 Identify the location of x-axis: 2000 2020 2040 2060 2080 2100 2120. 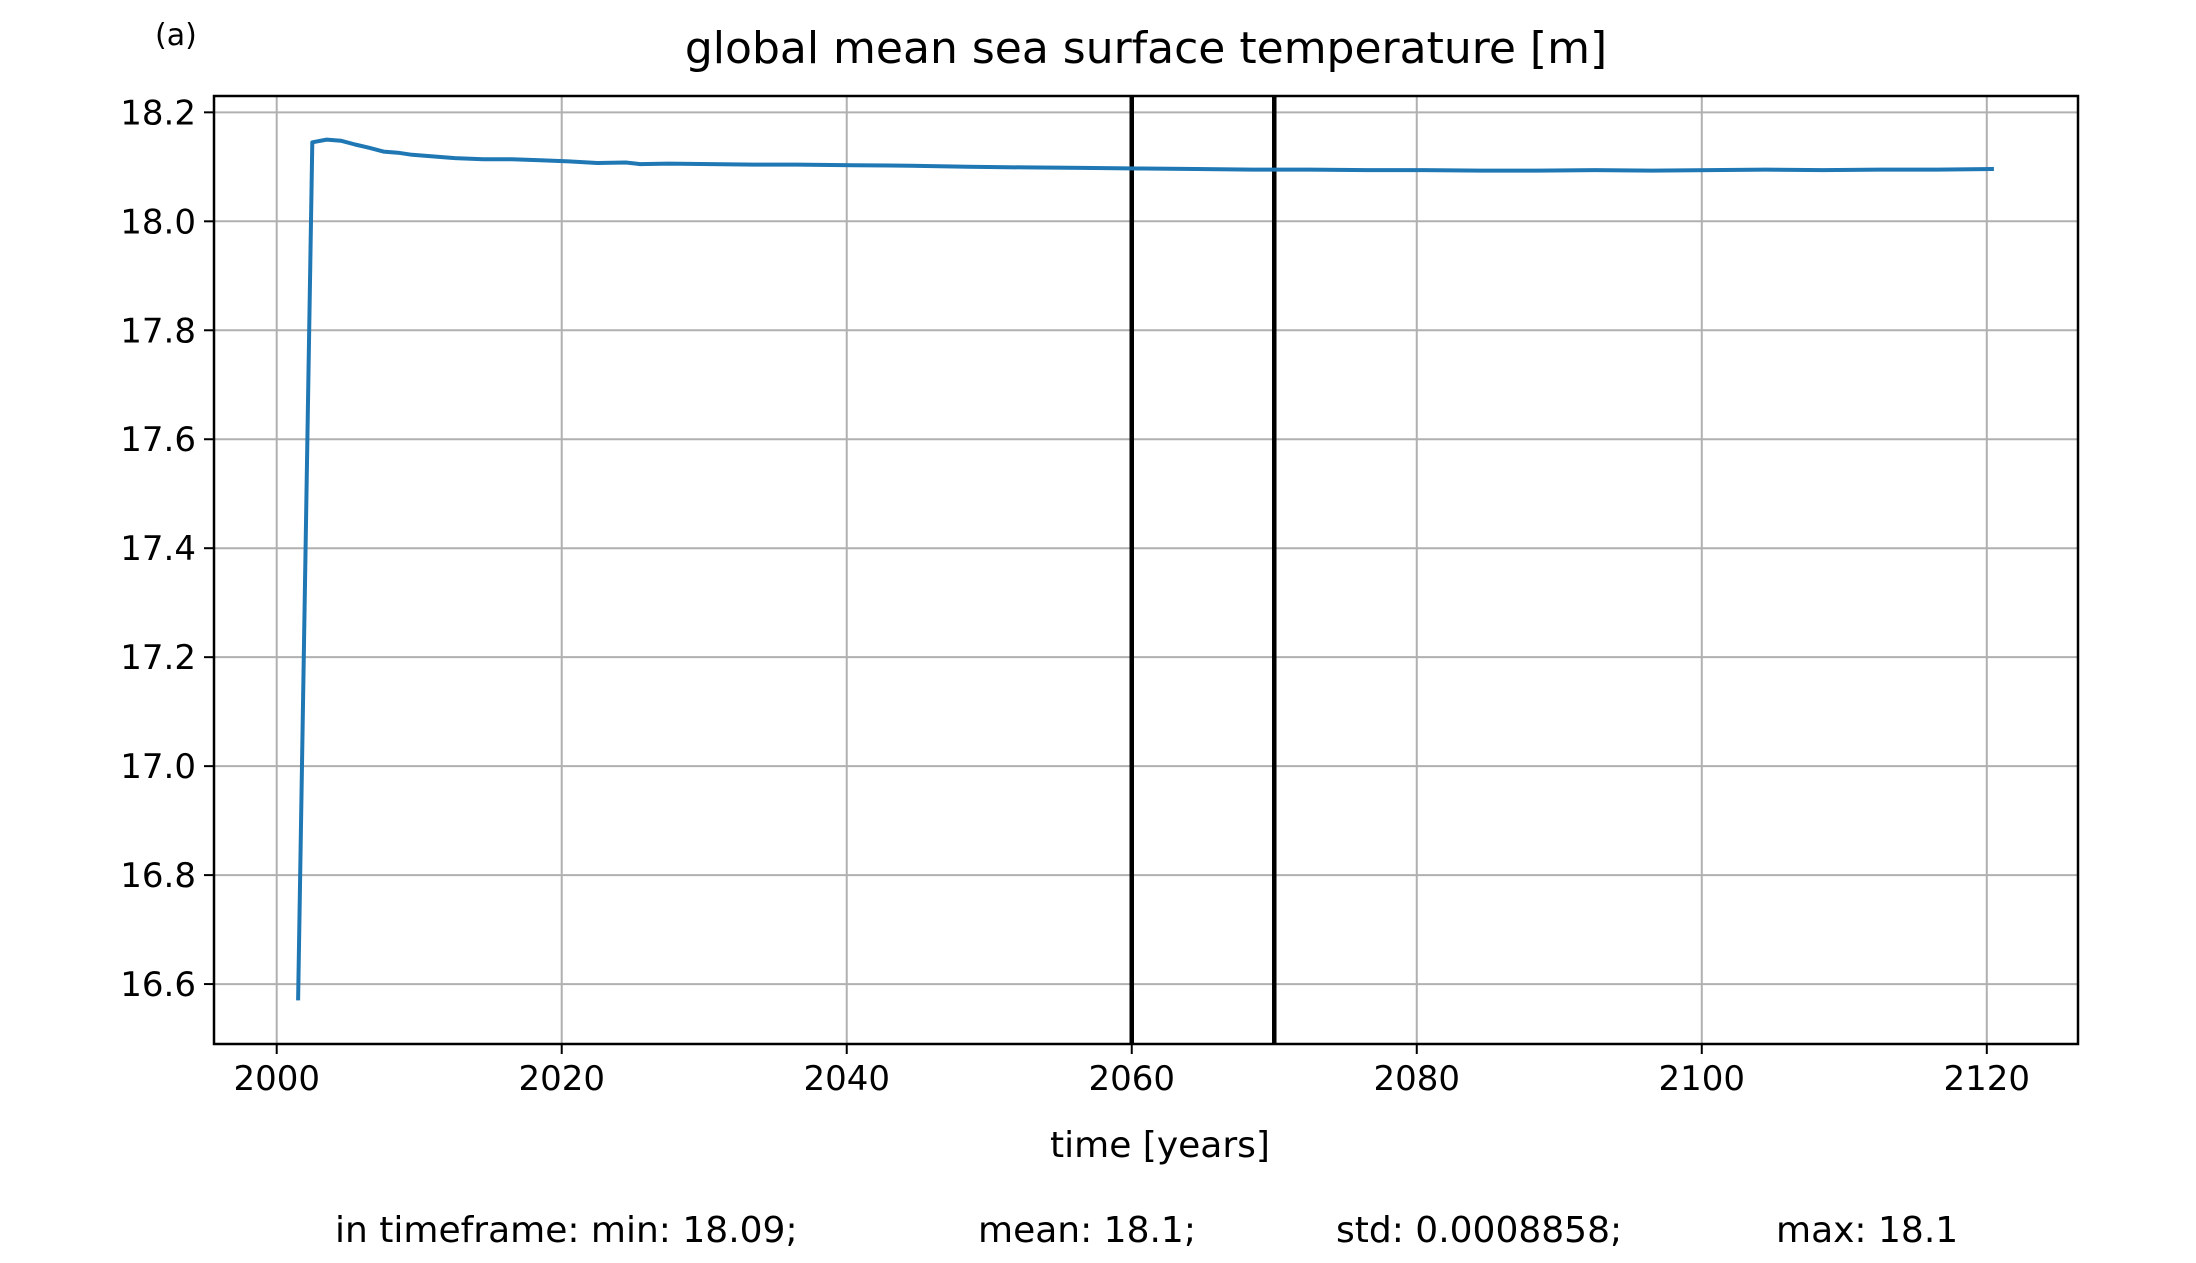
(1131, 1071).